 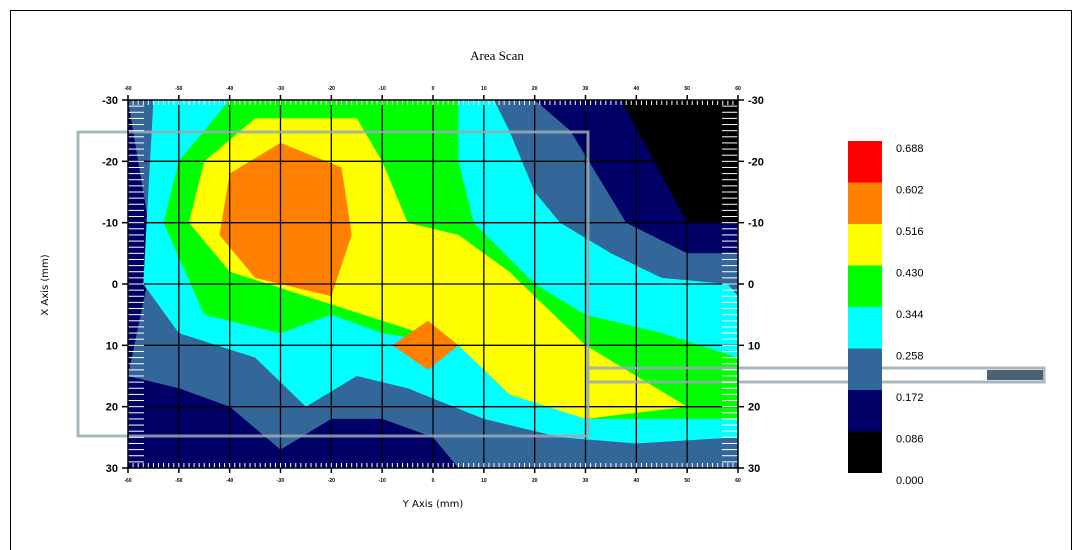 I want to click on x-tick-label-bottom: 0, so click(x=433, y=481).